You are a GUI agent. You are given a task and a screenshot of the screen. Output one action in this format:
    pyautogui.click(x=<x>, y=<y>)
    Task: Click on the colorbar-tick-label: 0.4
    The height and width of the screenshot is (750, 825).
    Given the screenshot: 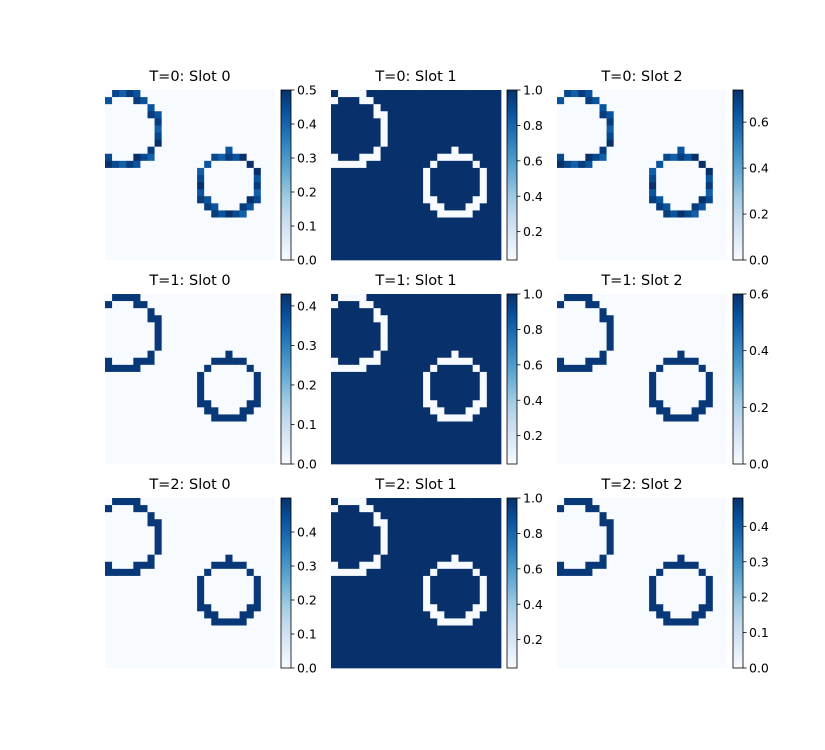 What is the action you would take?
    pyautogui.click(x=759, y=350)
    